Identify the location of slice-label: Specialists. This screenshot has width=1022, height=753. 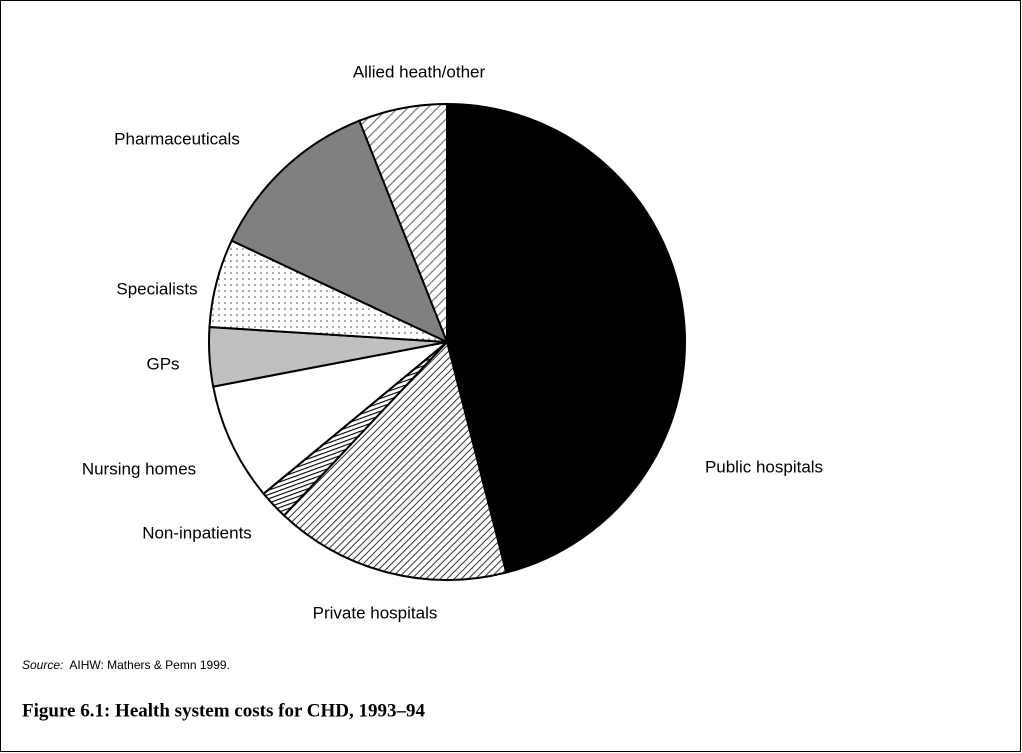
(156, 288).